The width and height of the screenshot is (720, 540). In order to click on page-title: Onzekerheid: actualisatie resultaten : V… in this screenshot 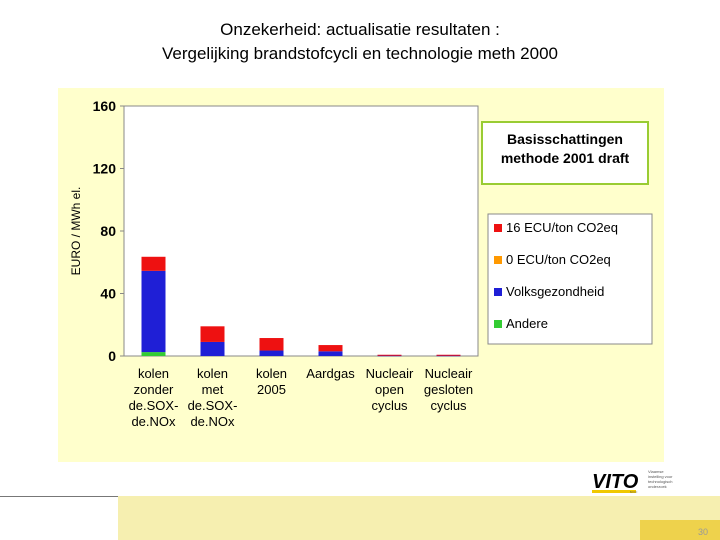, I will do `click(360, 42)`.